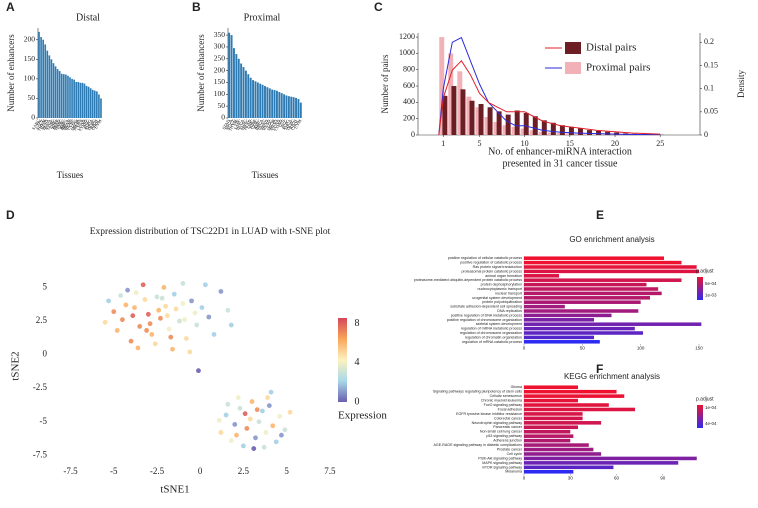  Describe the element at coordinates (157, 471) in the screenshot. I see `x-tick-label: -2.5` at that location.